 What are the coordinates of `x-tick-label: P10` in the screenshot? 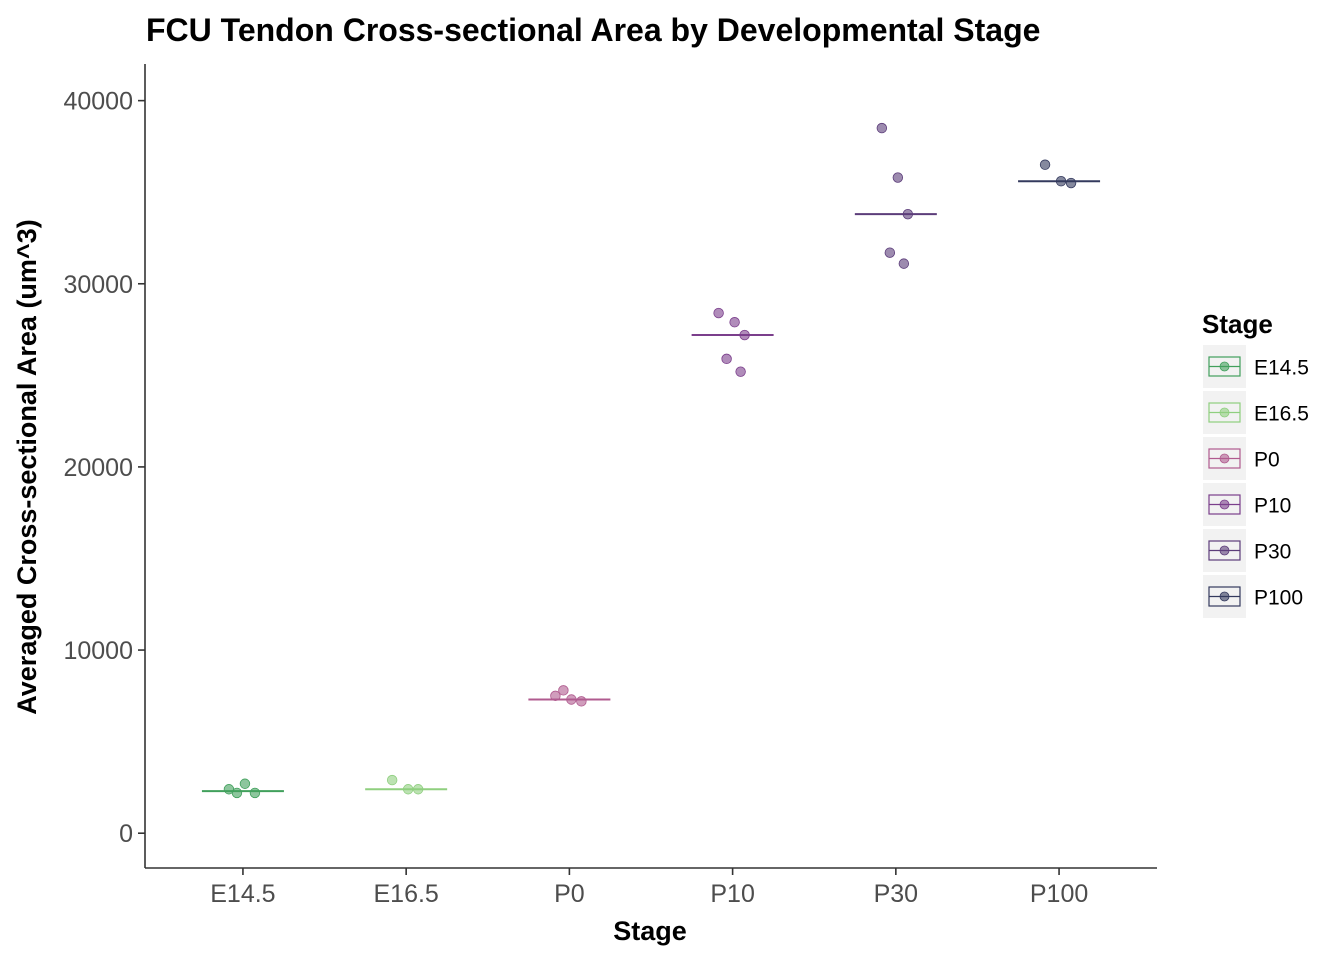 It's located at (732, 894).